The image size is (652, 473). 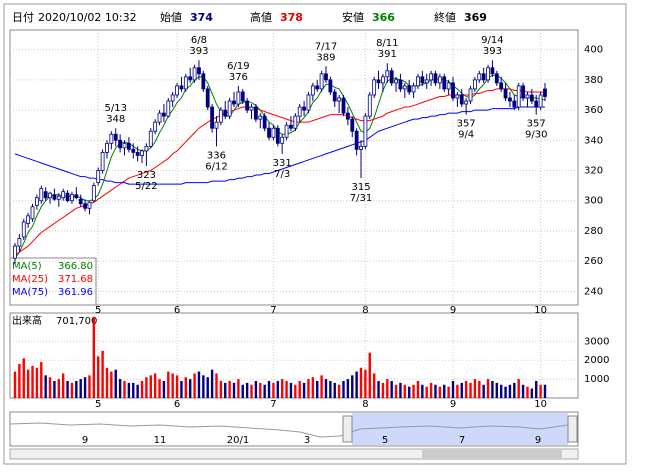 I want to click on navigator-handle-left, so click(x=347, y=429).